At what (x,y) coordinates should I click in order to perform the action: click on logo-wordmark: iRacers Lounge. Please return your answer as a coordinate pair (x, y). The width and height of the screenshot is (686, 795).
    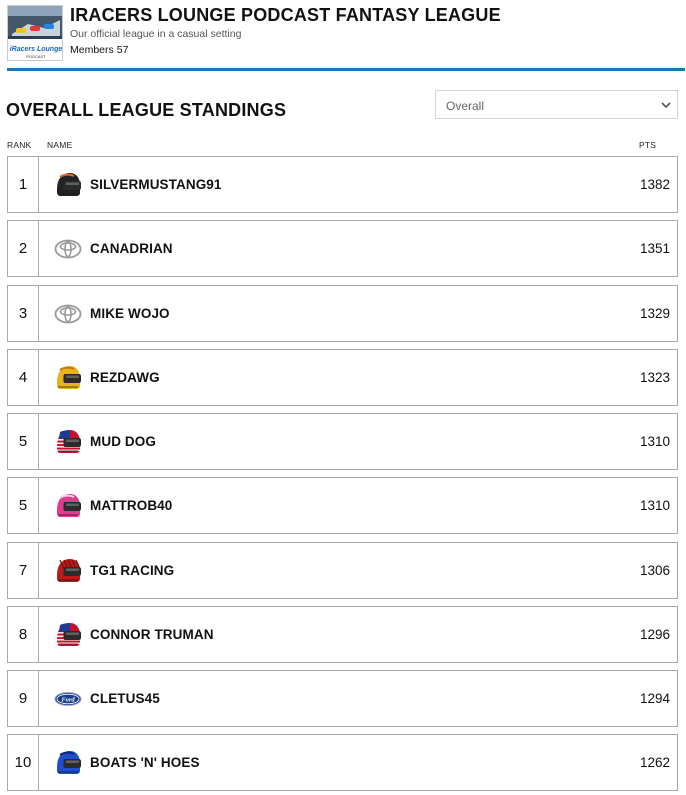
    Looking at the image, I should click on (36, 49).